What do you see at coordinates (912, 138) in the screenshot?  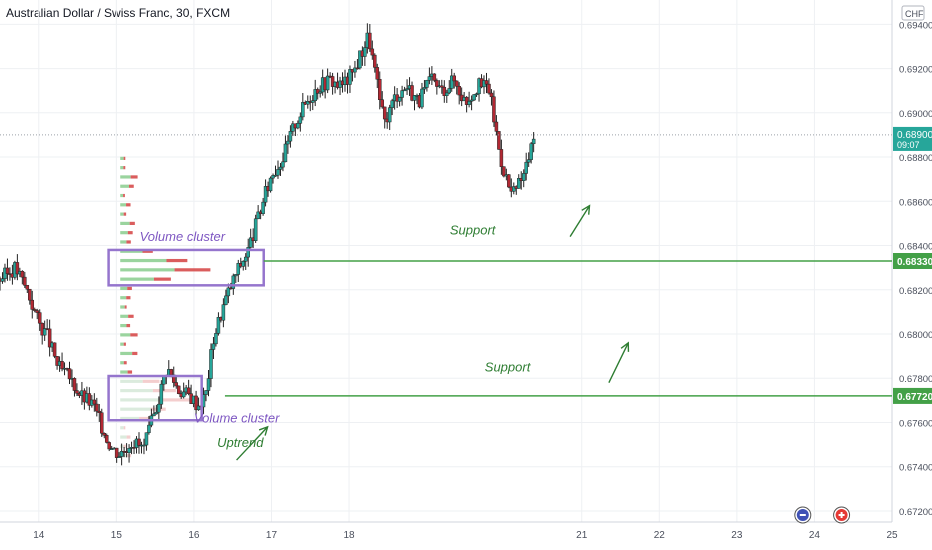 I see `current-price-label-bg` at bounding box center [912, 138].